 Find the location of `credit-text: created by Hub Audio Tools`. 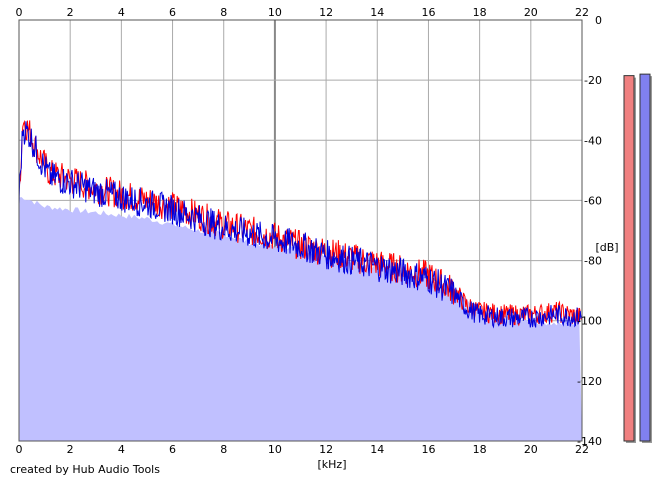

credit-text: created by Hub Audio Tools is located at coordinates (85, 469).